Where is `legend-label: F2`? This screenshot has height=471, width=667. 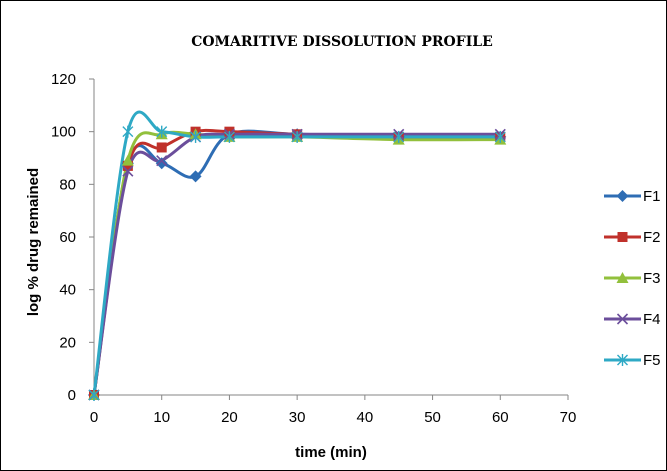
legend-label: F2 is located at coordinates (652, 237).